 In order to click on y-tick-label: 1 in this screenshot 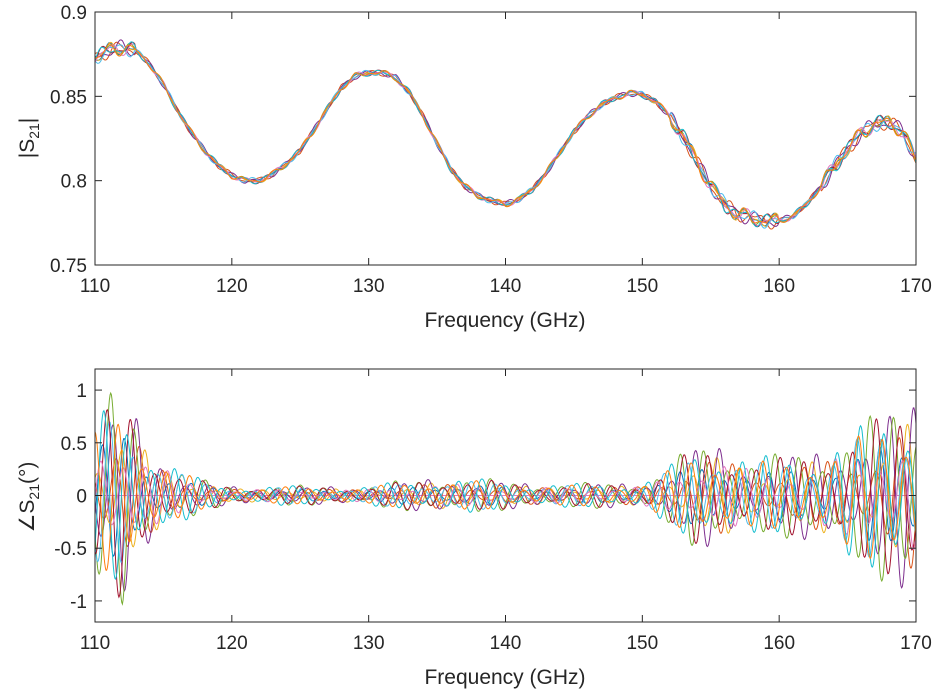, I will do `click(81, 391)`.